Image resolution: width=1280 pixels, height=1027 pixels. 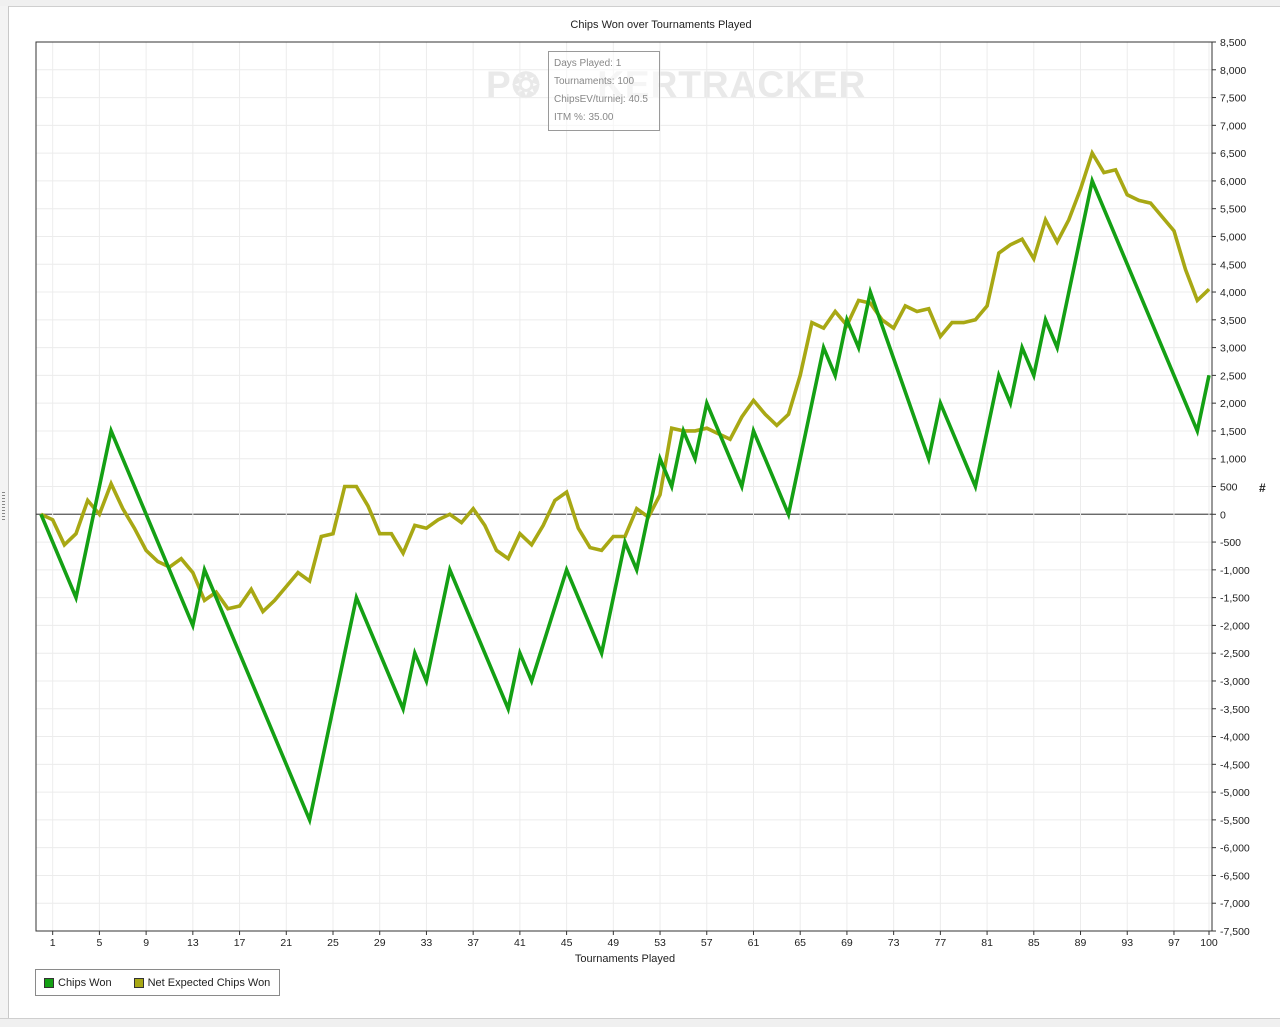 I want to click on x-tick-label: 9, so click(x=146, y=943).